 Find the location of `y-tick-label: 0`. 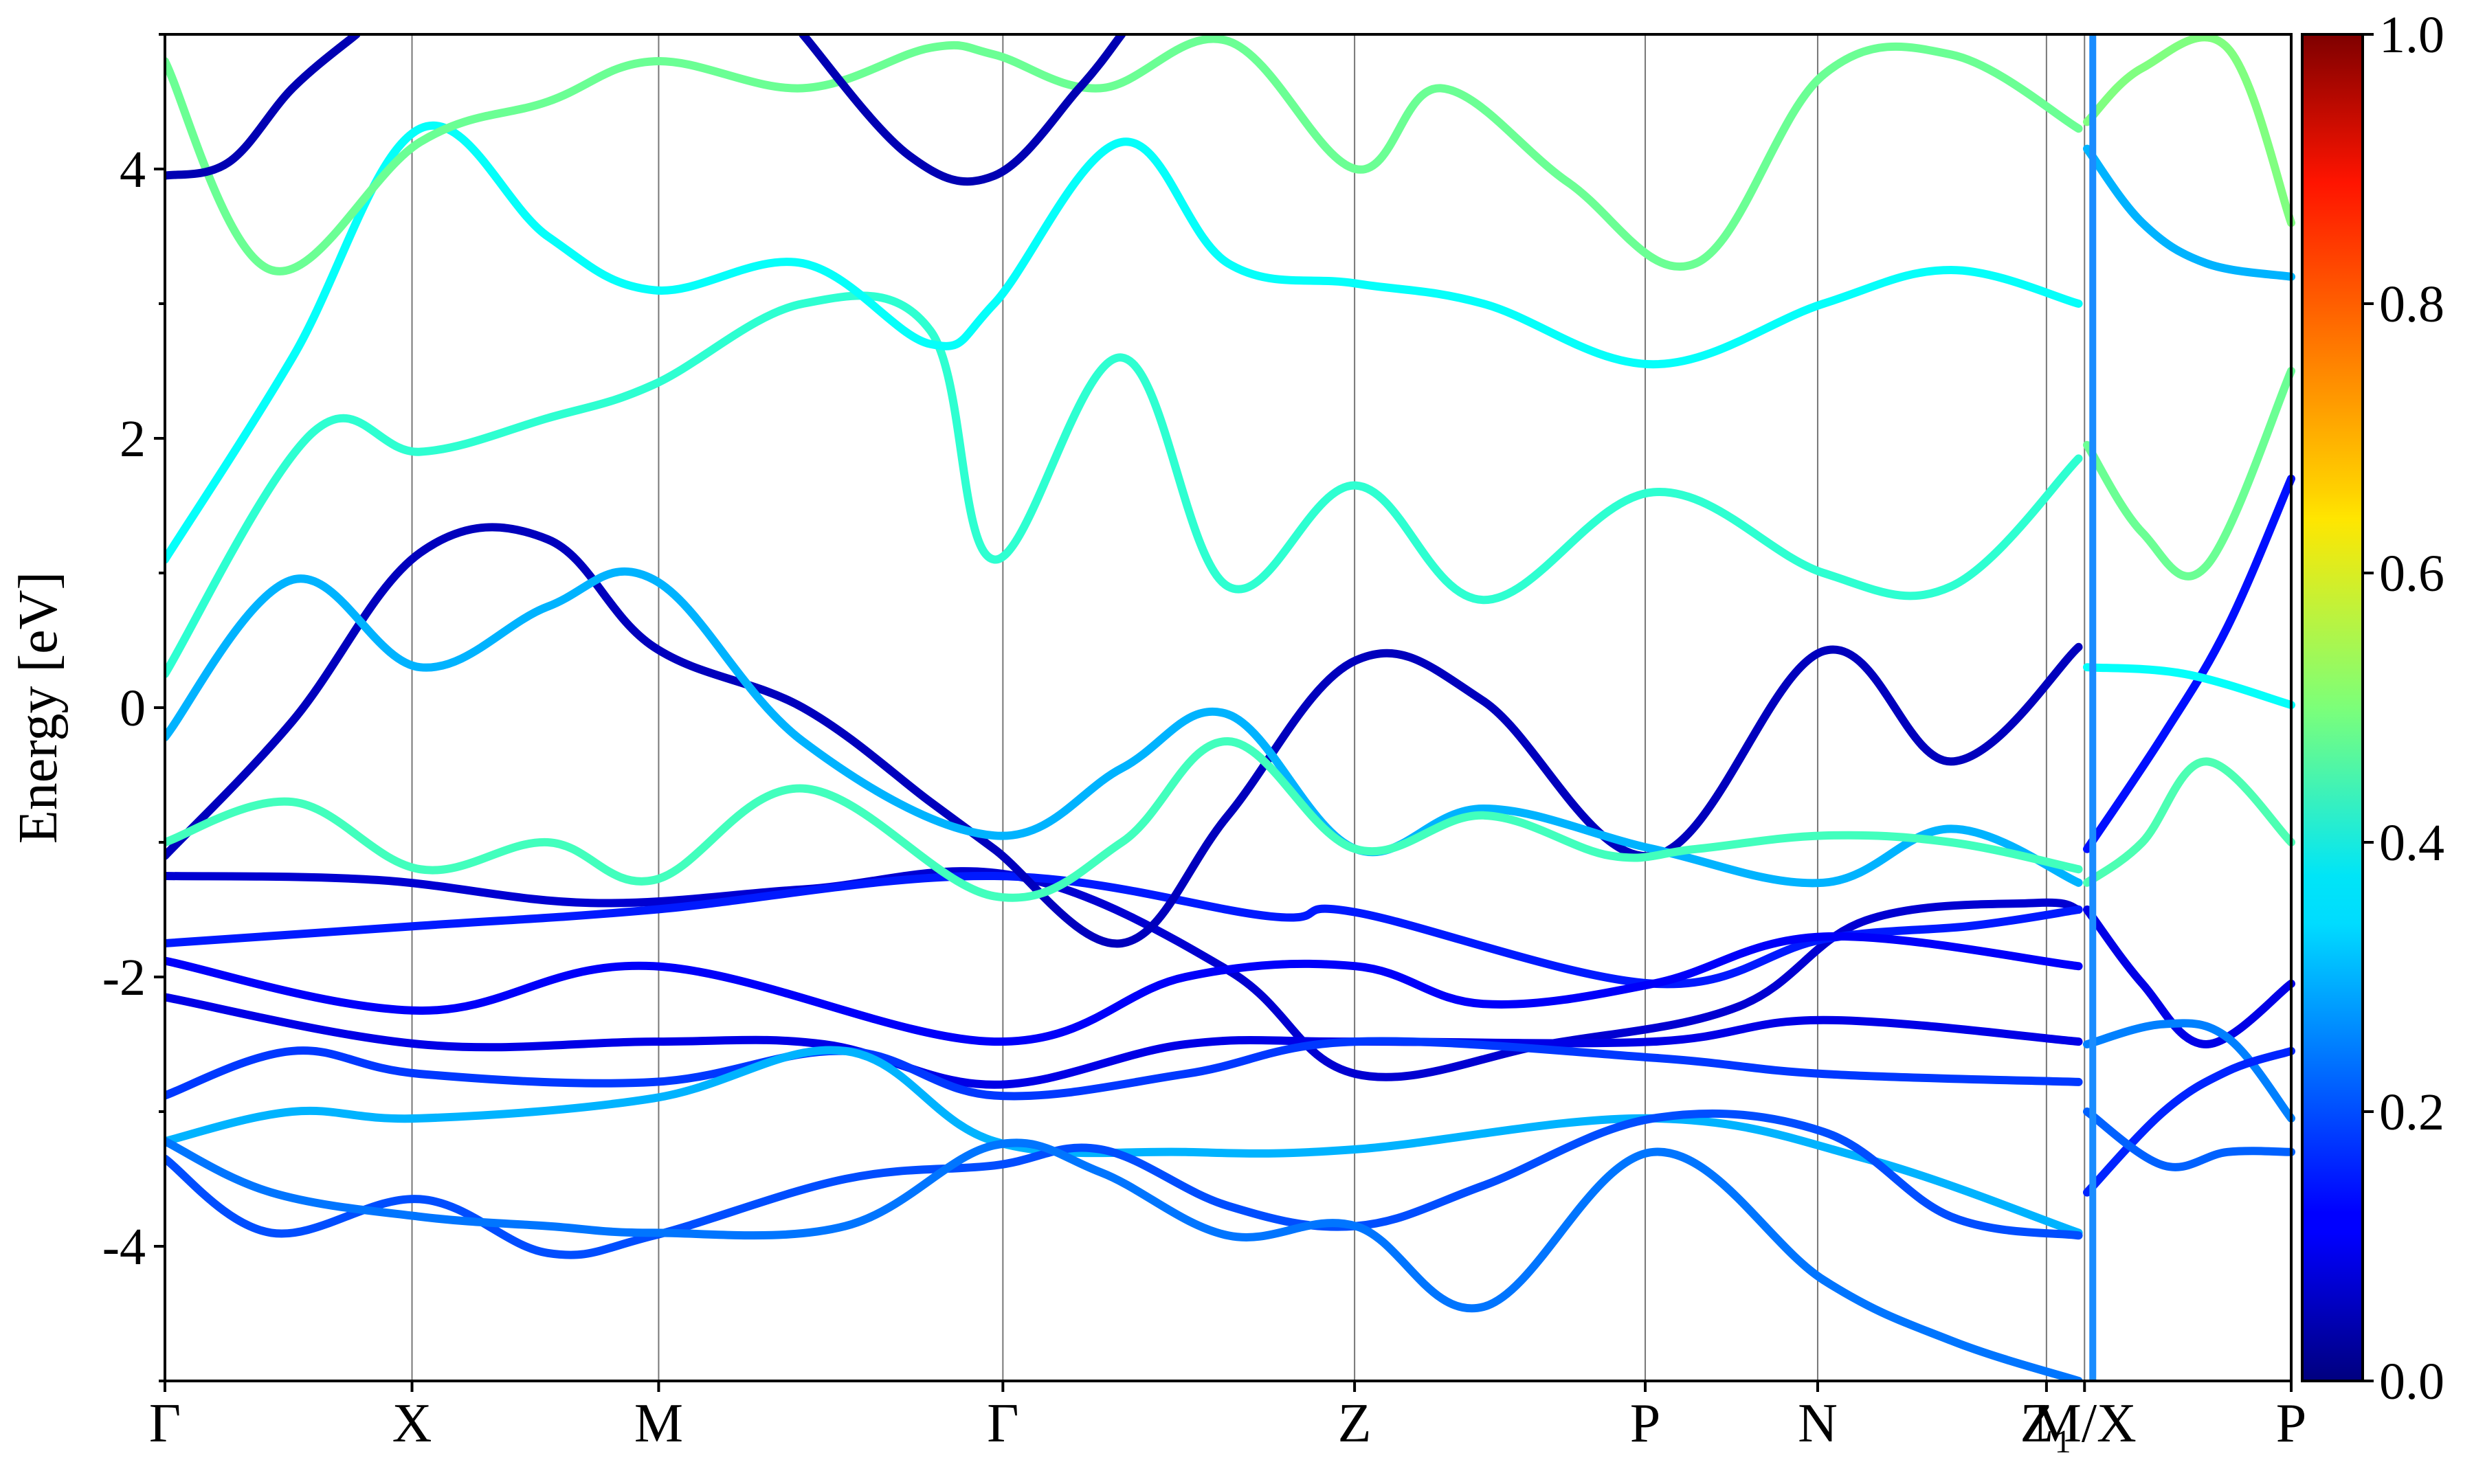

y-tick-label: 0 is located at coordinates (133, 708).